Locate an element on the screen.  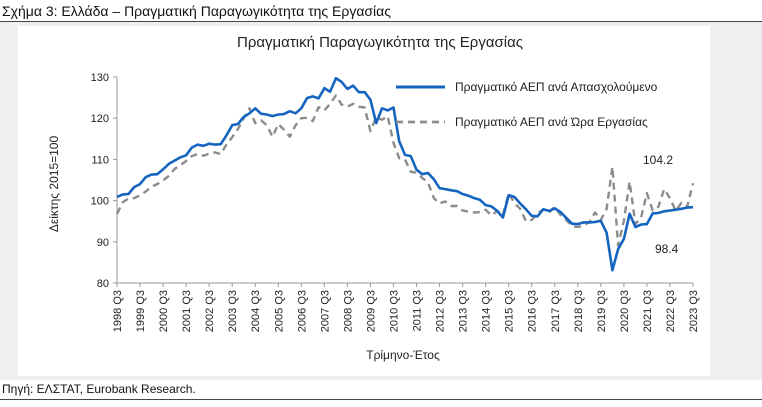
annotation-label: 104.2 is located at coordinates (658, 160).